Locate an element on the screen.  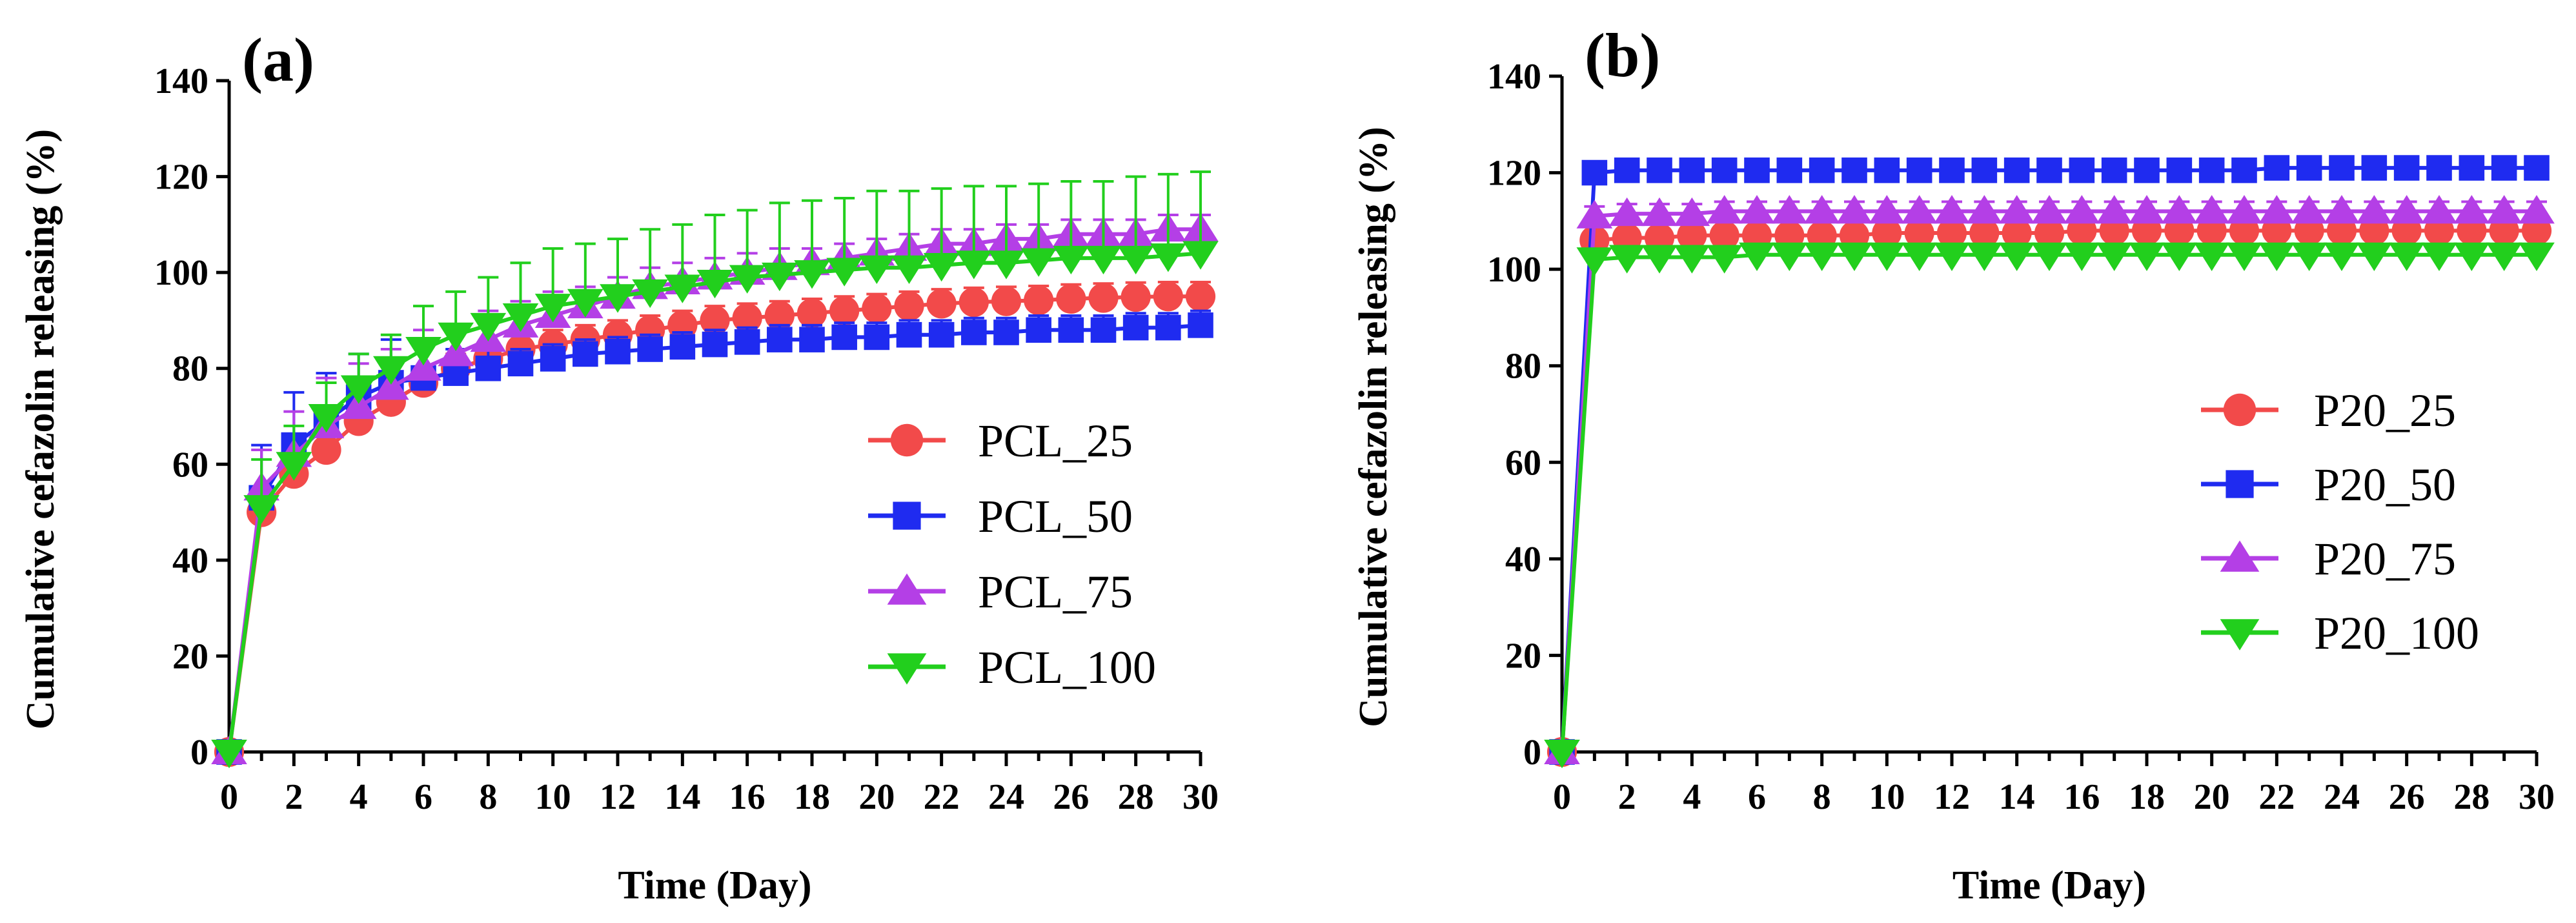
y-tick-label: 40 is located at coordinates (1523, 560).